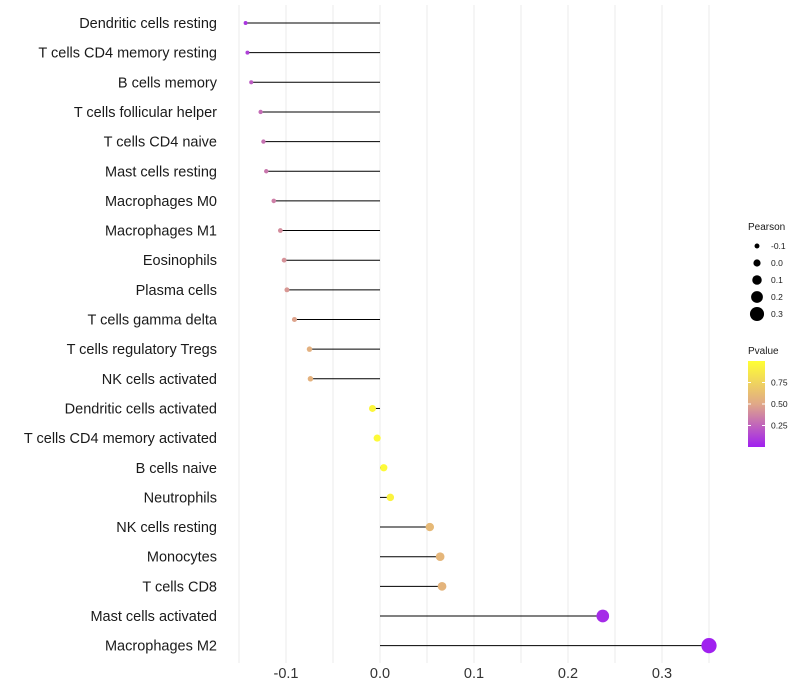  I want to click on pvalue-color-legend: Pvalue 0.25 0.50 0.75, so click(768, 396).